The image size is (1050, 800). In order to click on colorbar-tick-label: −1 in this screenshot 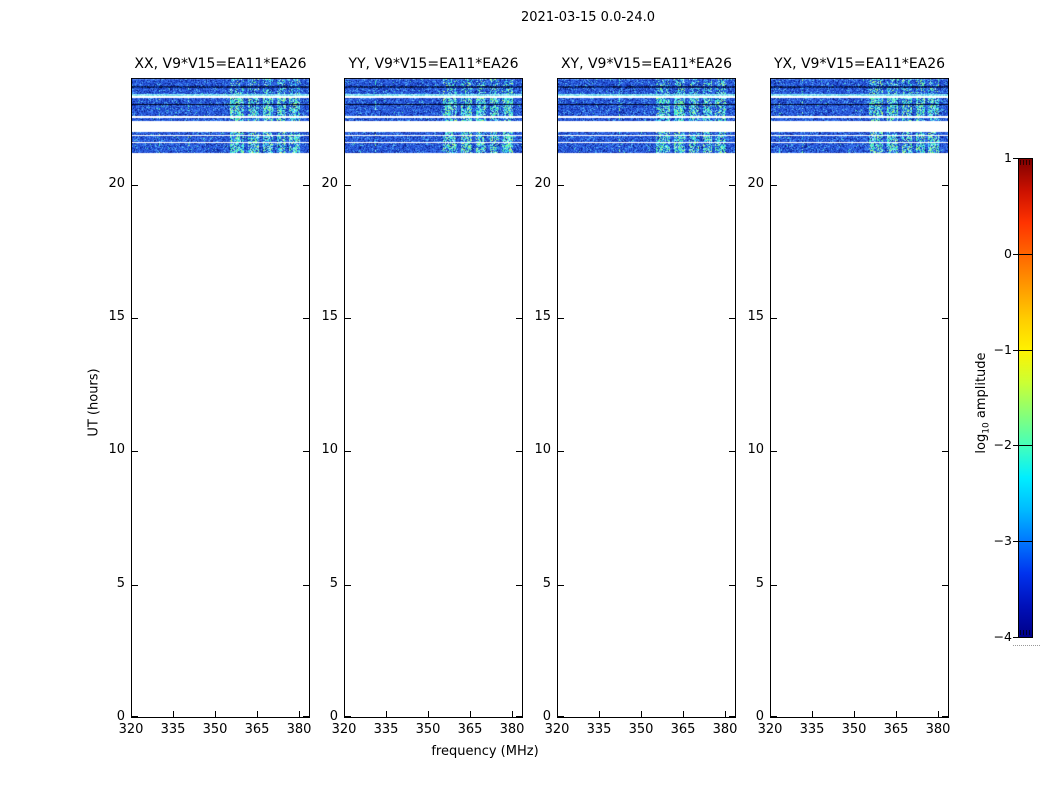, I will do `click(1002, 349)`.